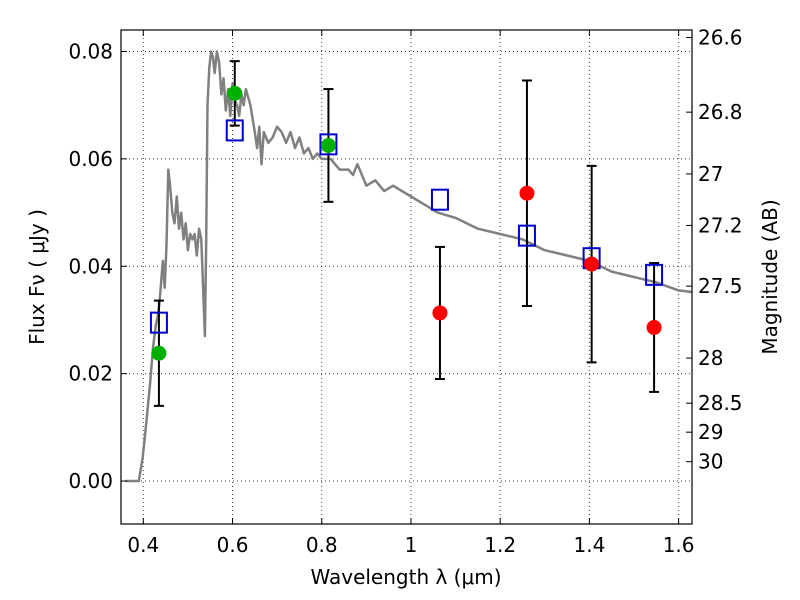  What do you see at coordinates (90, 374) in the screenshot?
I see `y-tick-label: 0.02` at bounding box center [90, 374].